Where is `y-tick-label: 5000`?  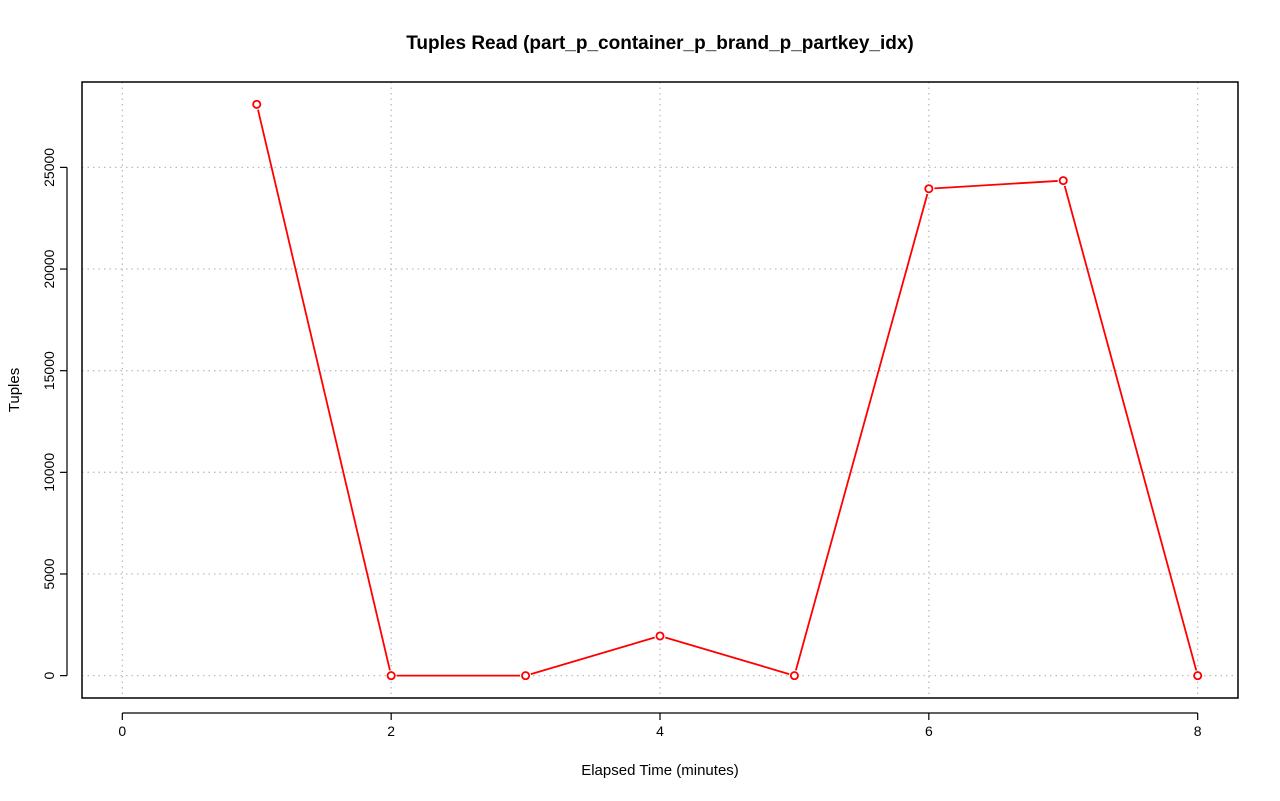
y-tick-label: 5000 is located at coordinates (49, 573).